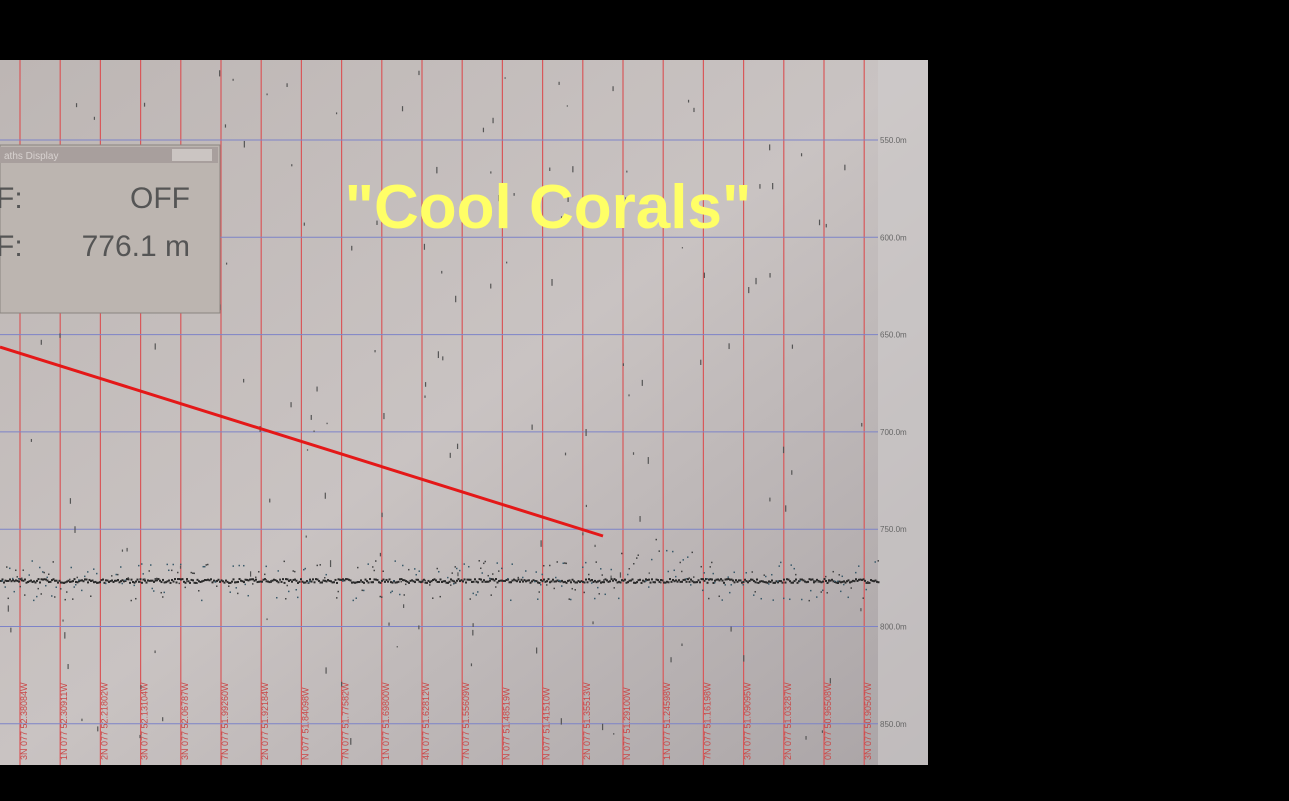  I want to click on depth-label: 700.0m, so click(893, 432).